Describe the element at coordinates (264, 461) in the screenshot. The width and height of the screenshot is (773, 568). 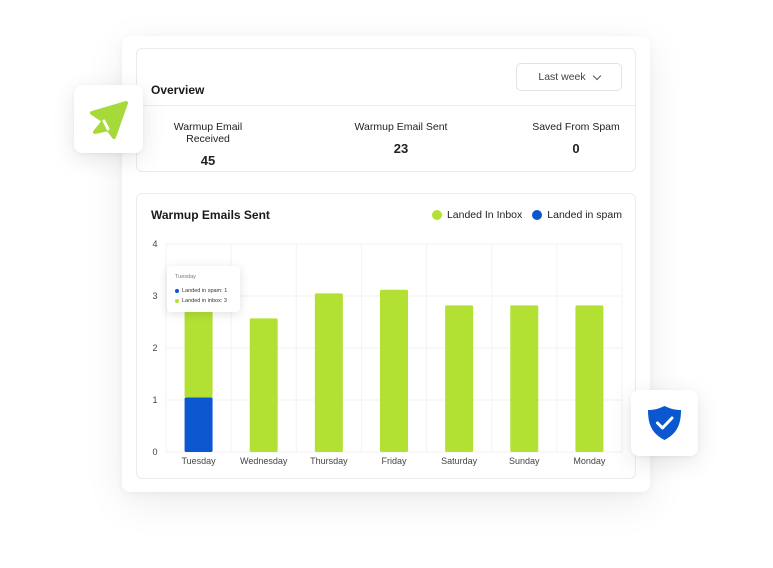
I see `x-tick-label: Wednesday` at that location.